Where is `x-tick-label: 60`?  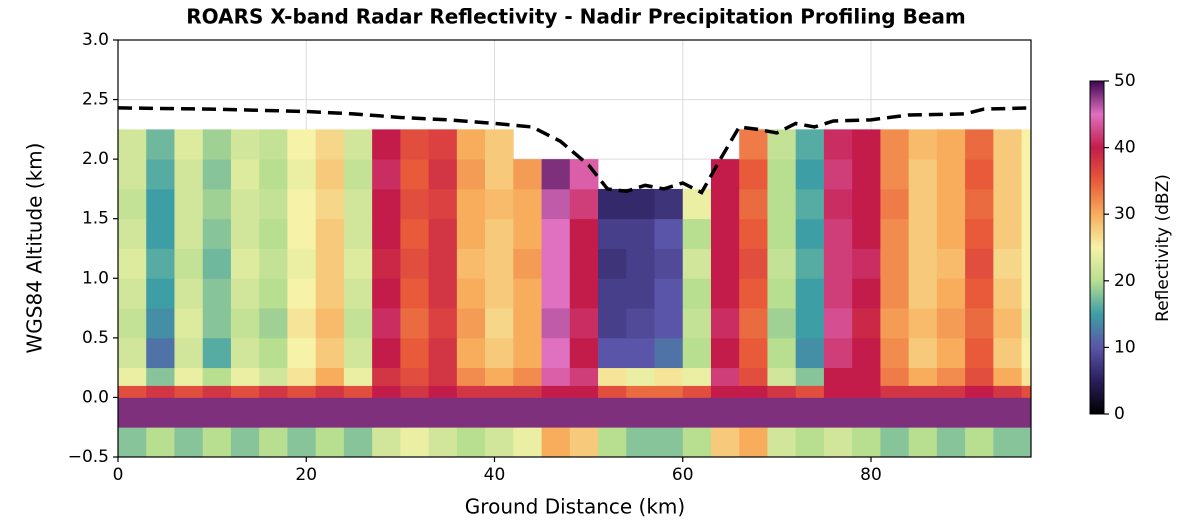 x-tick-label: 60 is located at coordinates (683, 475).